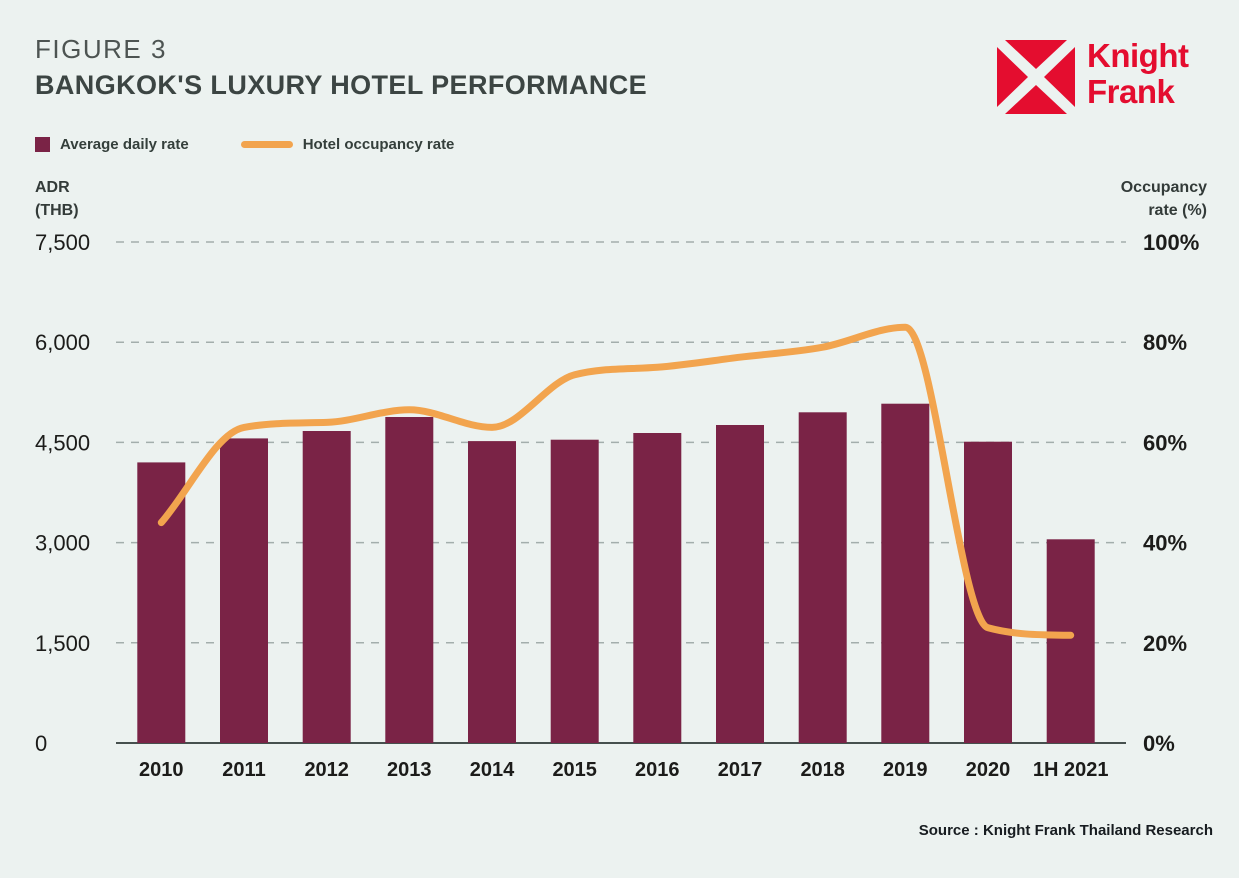 Image resolution: width=1239 pixels, height=878 pixels. What do you see at coordinates (1159, 743) in the screenshot?
I see `right-axis-tick-label: 0%` at bounding box center [1159, 743].